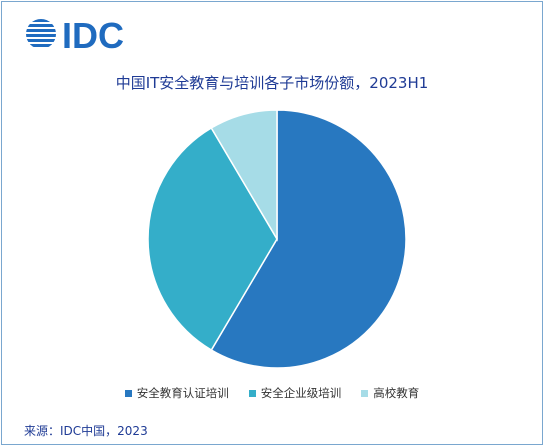  I want to click on chart-legend: 安全教育认证培训 安全企业级培训 高校教育, so click(272, 393).